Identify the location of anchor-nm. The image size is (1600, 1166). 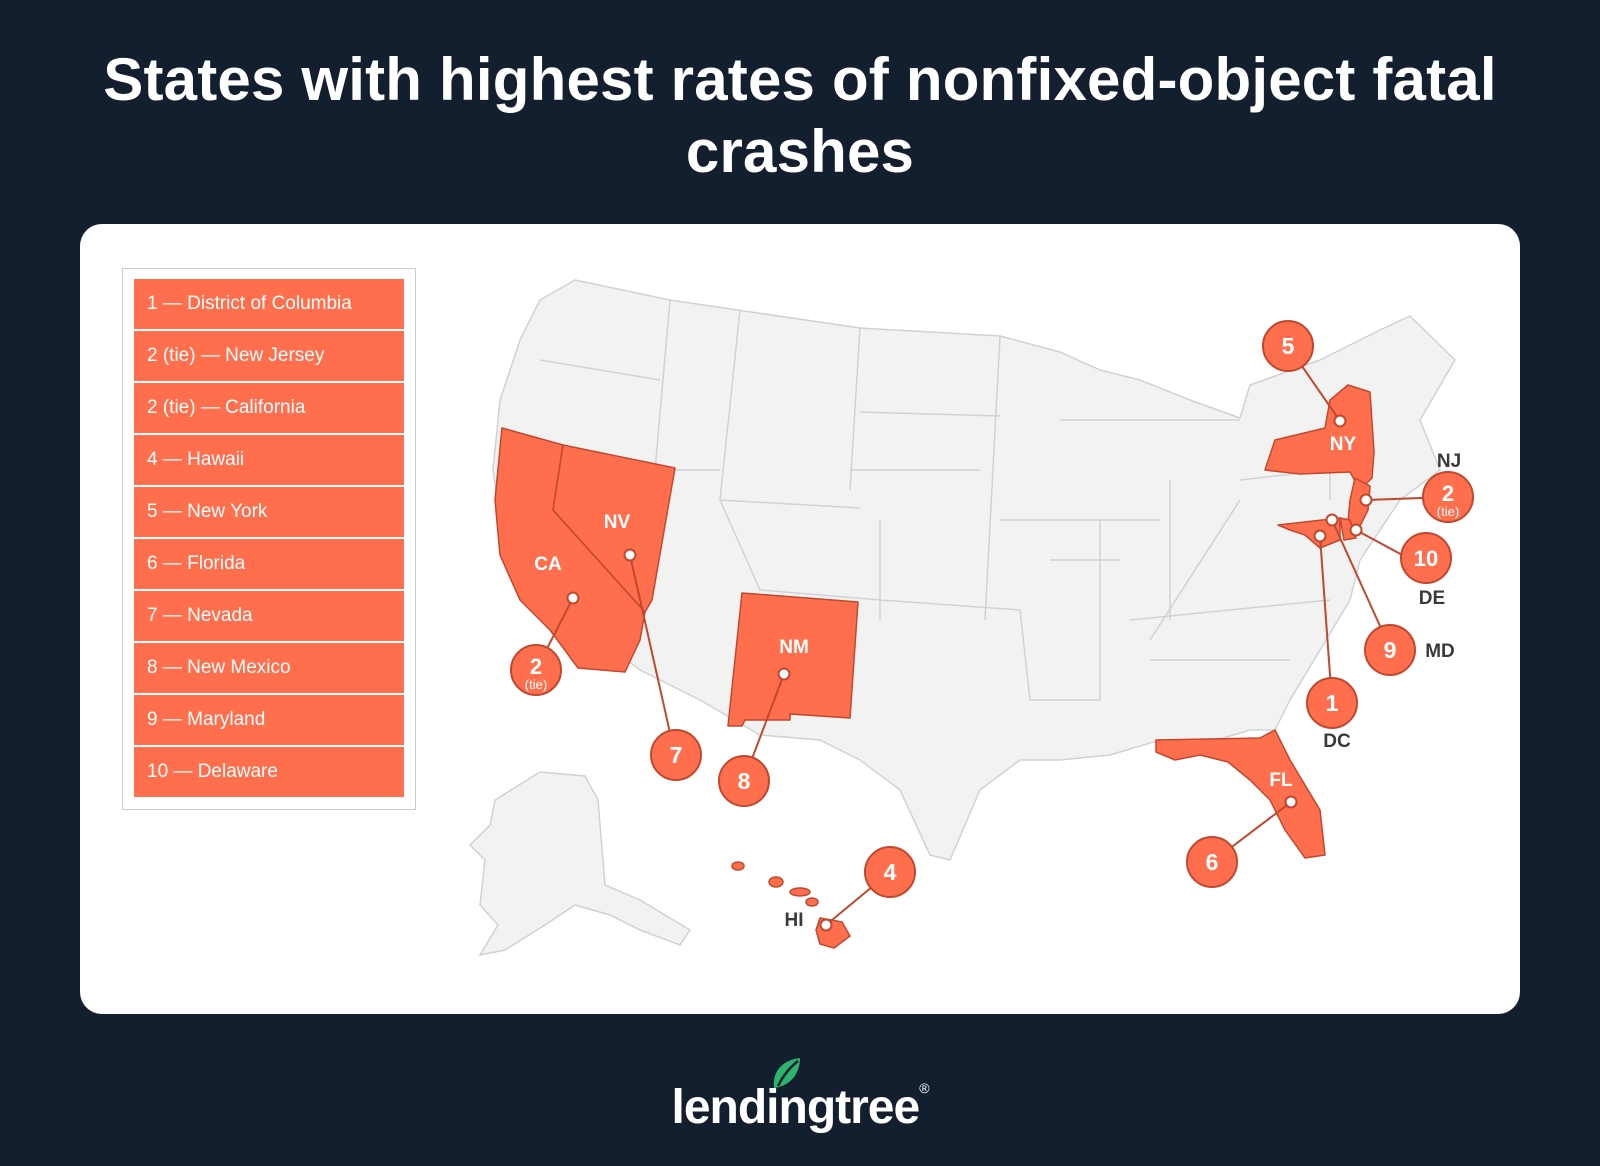
(784, 674).